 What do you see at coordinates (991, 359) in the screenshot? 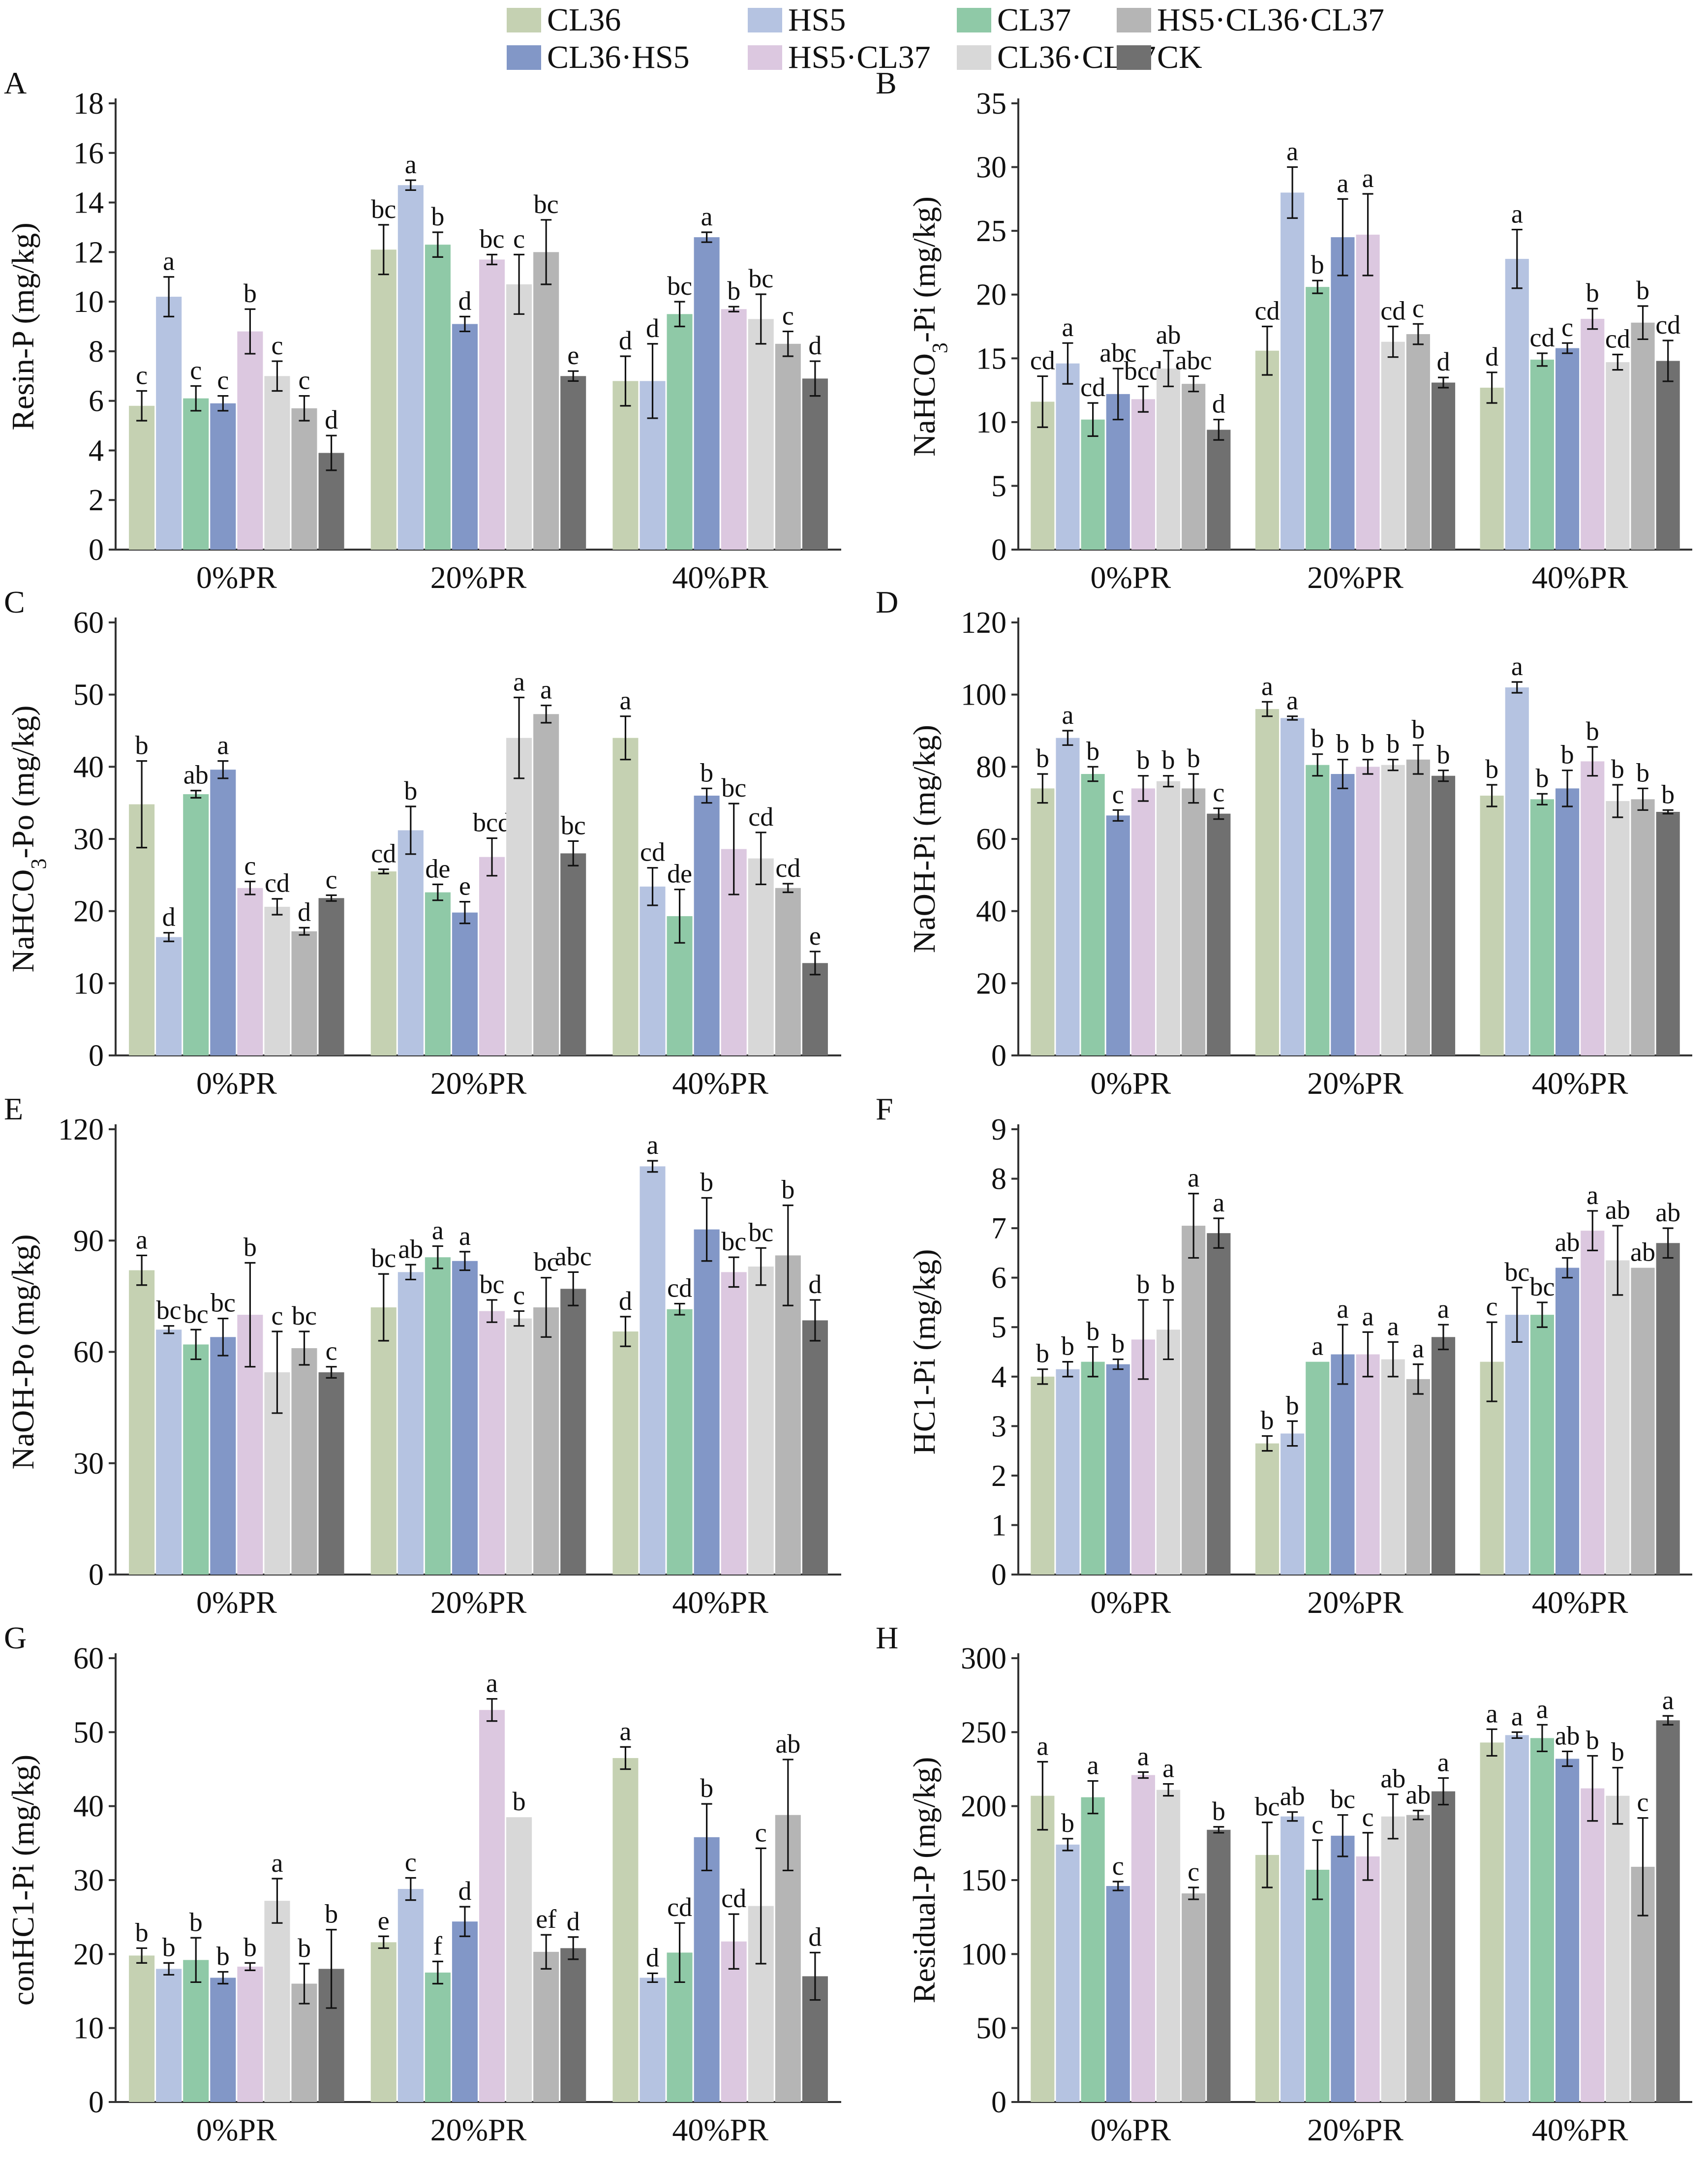
I see `y-tick-label: 15` at bounding box center [991, 359].